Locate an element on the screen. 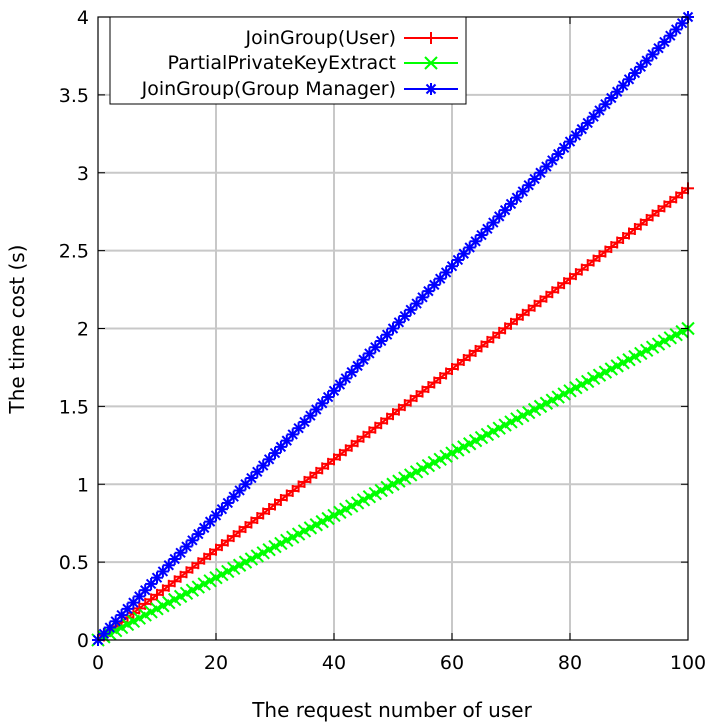 This screenshot has height=728, width=716. legend-marker-joingroup-group-manager is located at coordinates (431, 89).